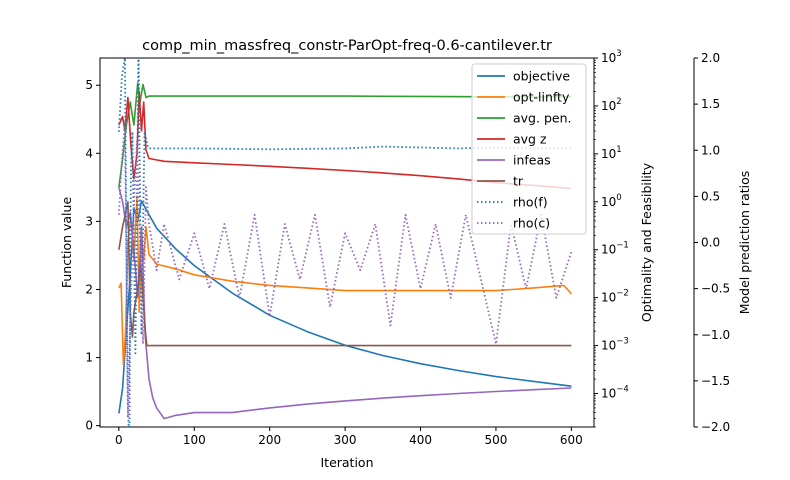  Describe the element at coordinates (710, 196) in the screenshot. I see `y-right2-tick-label: 0.5` at that location.